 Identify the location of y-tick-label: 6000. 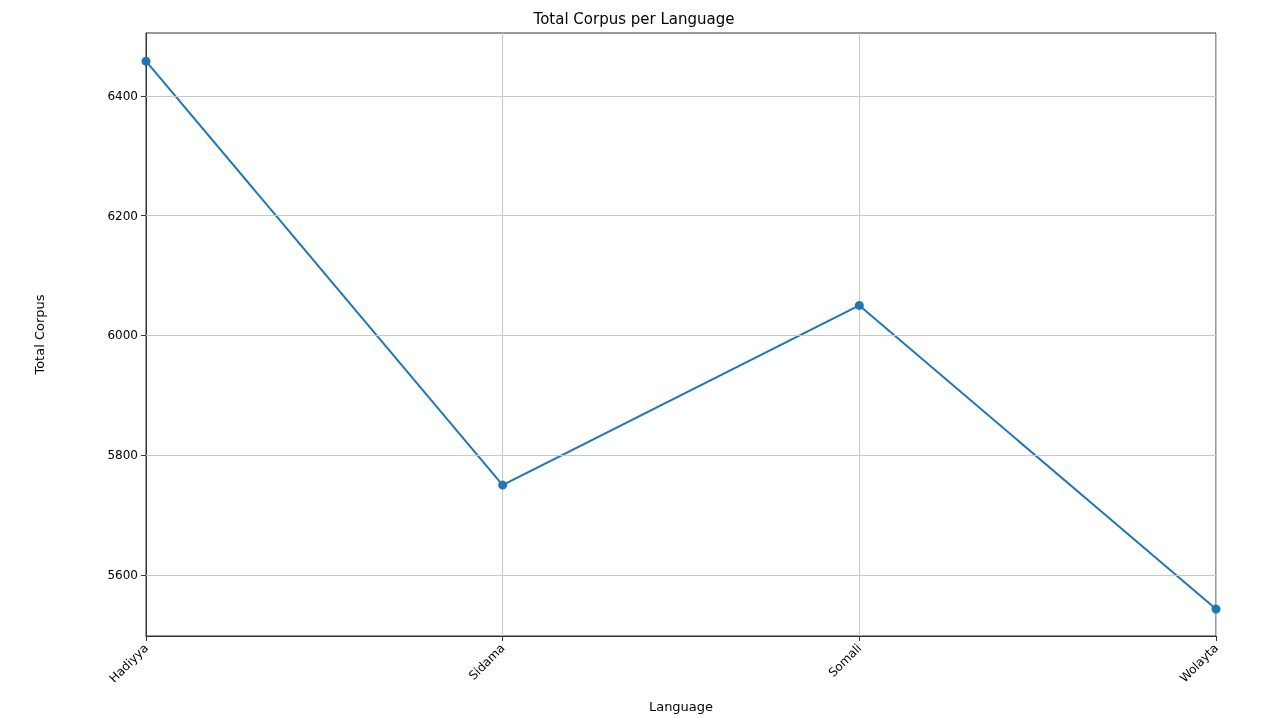
(122, 335).